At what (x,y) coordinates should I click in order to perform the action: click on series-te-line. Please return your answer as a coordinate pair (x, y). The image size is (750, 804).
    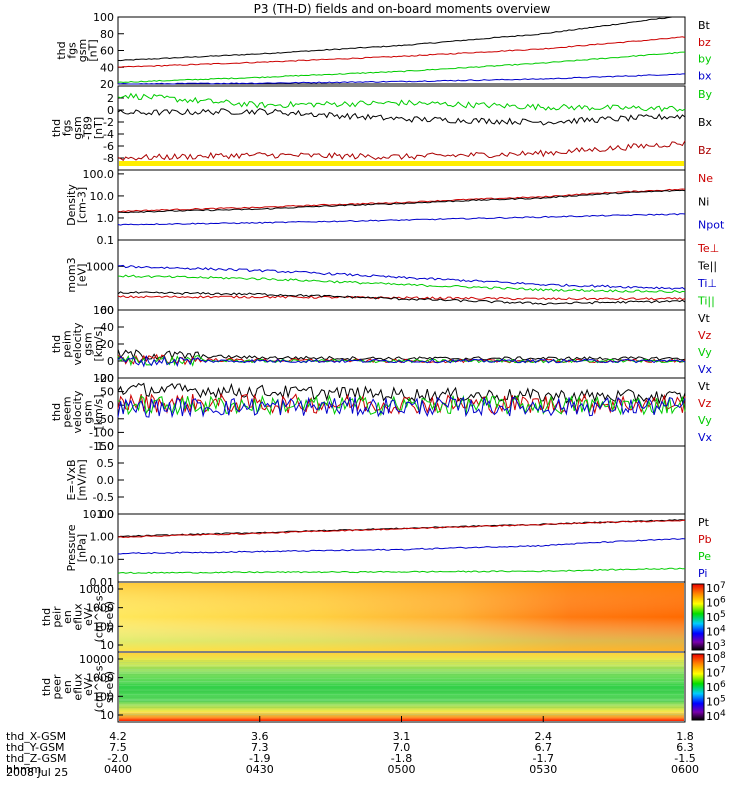
    Looking at the image, I should click on (401, 298).